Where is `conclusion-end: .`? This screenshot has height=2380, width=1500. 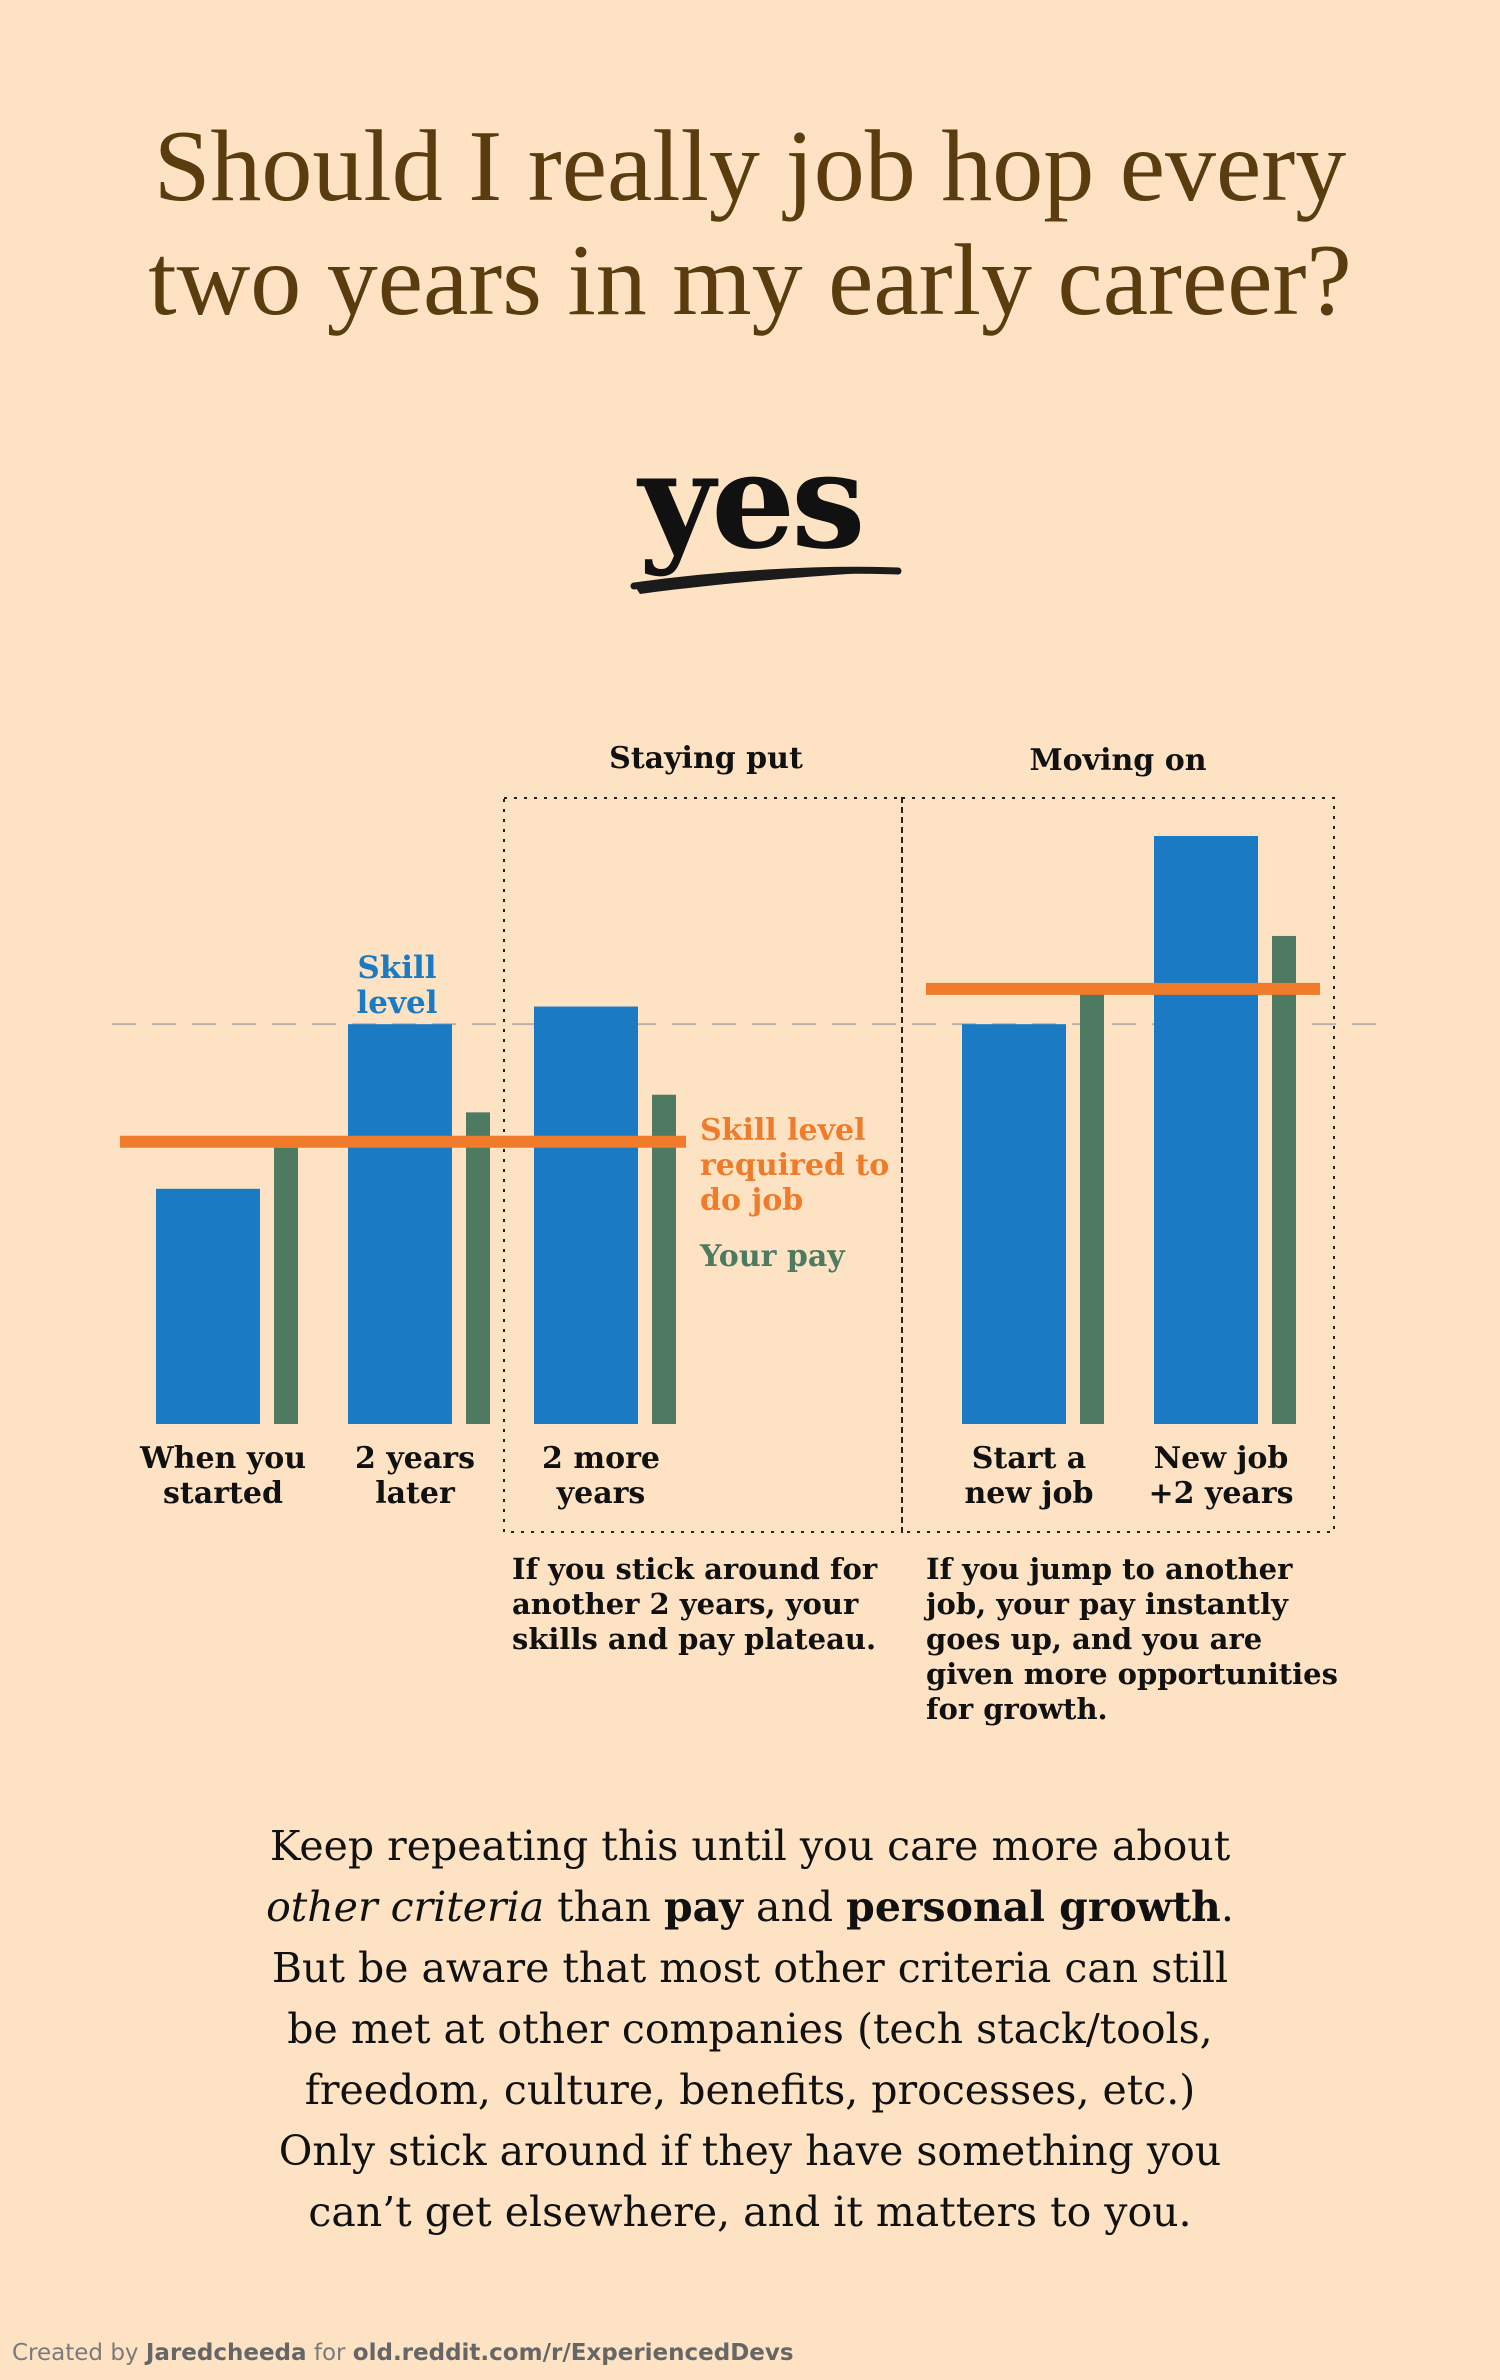
conclusion-end: . is located at coordinates (1227, 1907).